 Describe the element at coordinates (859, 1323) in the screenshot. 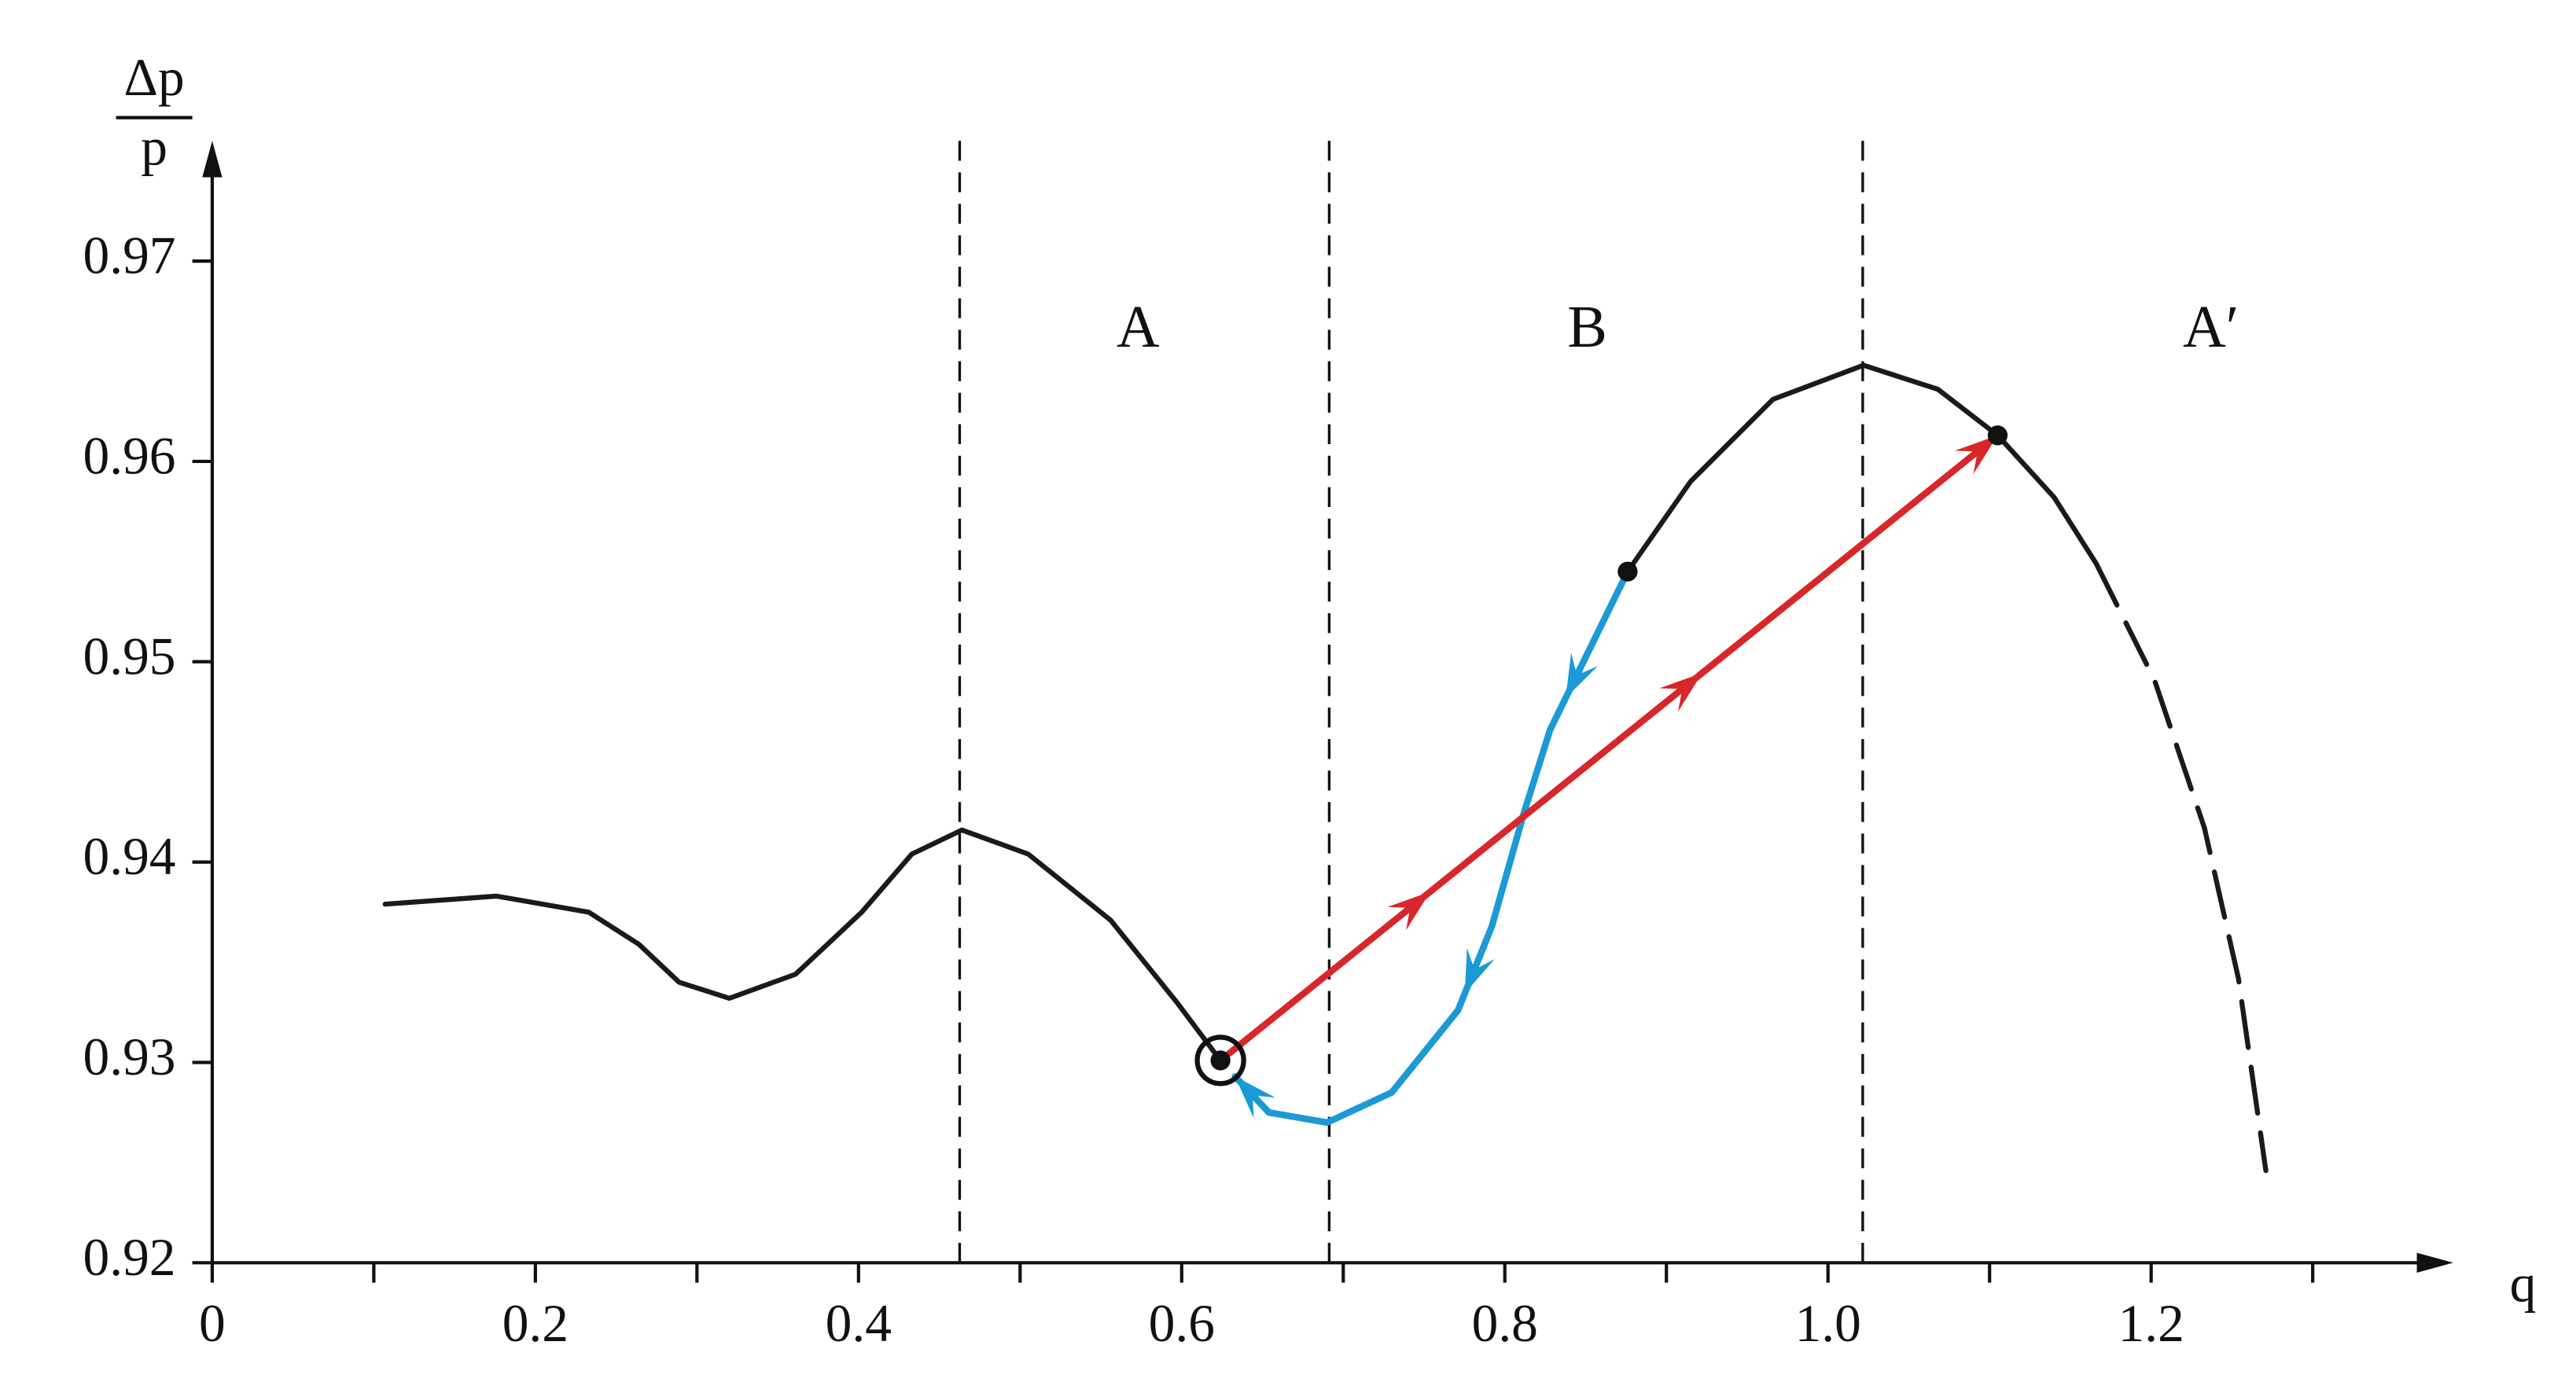

I see `x-tick-label: 0.4` at that location.